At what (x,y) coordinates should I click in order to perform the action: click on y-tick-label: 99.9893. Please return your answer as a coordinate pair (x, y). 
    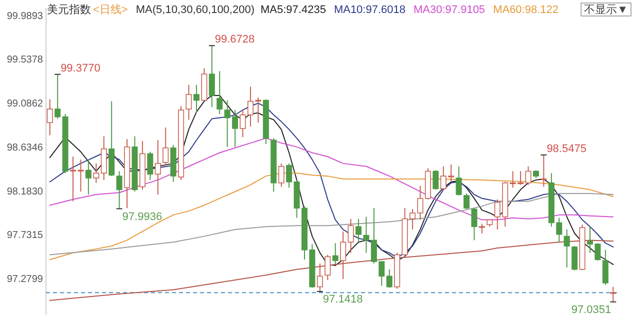
    Looking at the image, I should click on (25, 16).